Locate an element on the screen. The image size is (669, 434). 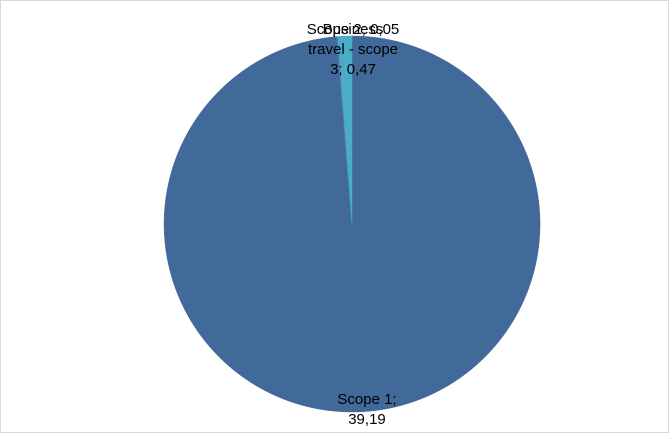
data-label-3: Business travel - scope 3; 0,47 is located at coordinates (353, 49).